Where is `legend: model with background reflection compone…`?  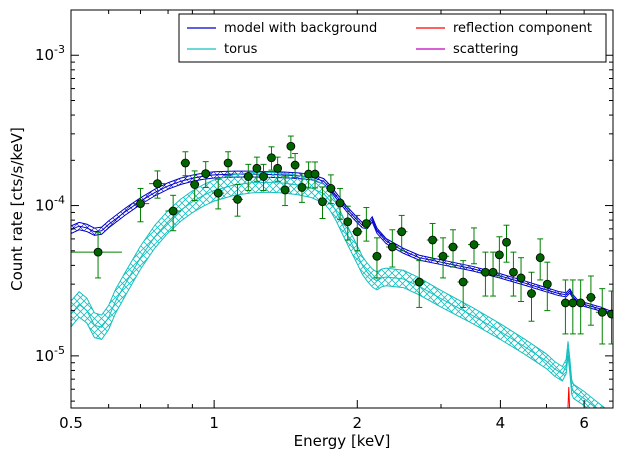 legend: model with background reflection compone… is located at coordinates (392, 38).